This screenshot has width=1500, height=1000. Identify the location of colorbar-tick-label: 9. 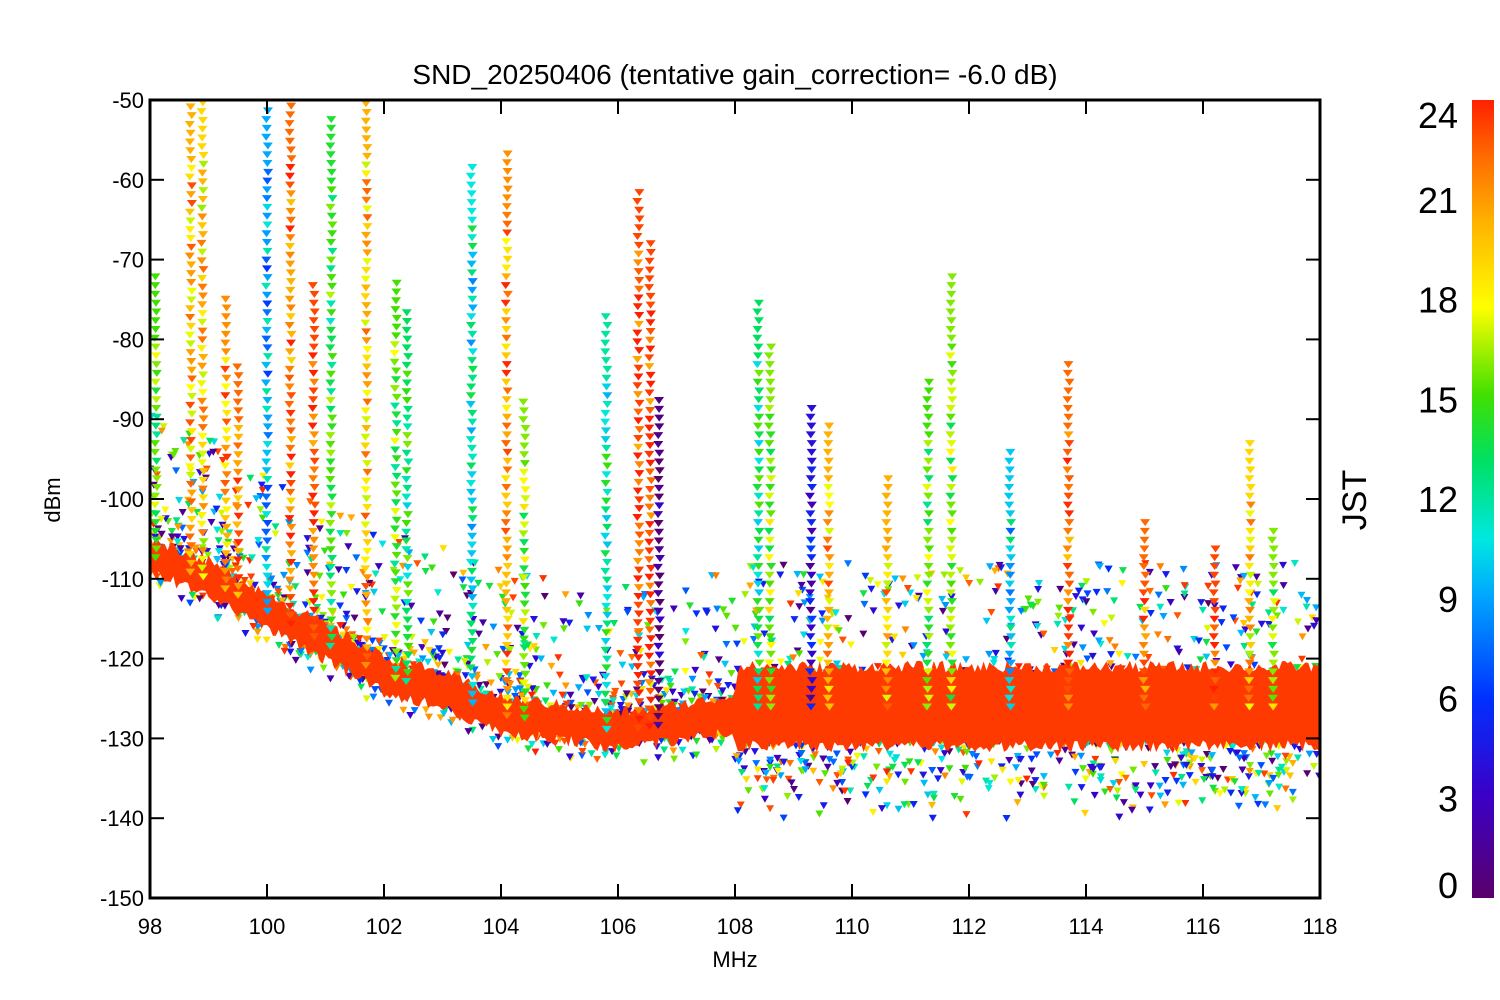
(1448, 599).